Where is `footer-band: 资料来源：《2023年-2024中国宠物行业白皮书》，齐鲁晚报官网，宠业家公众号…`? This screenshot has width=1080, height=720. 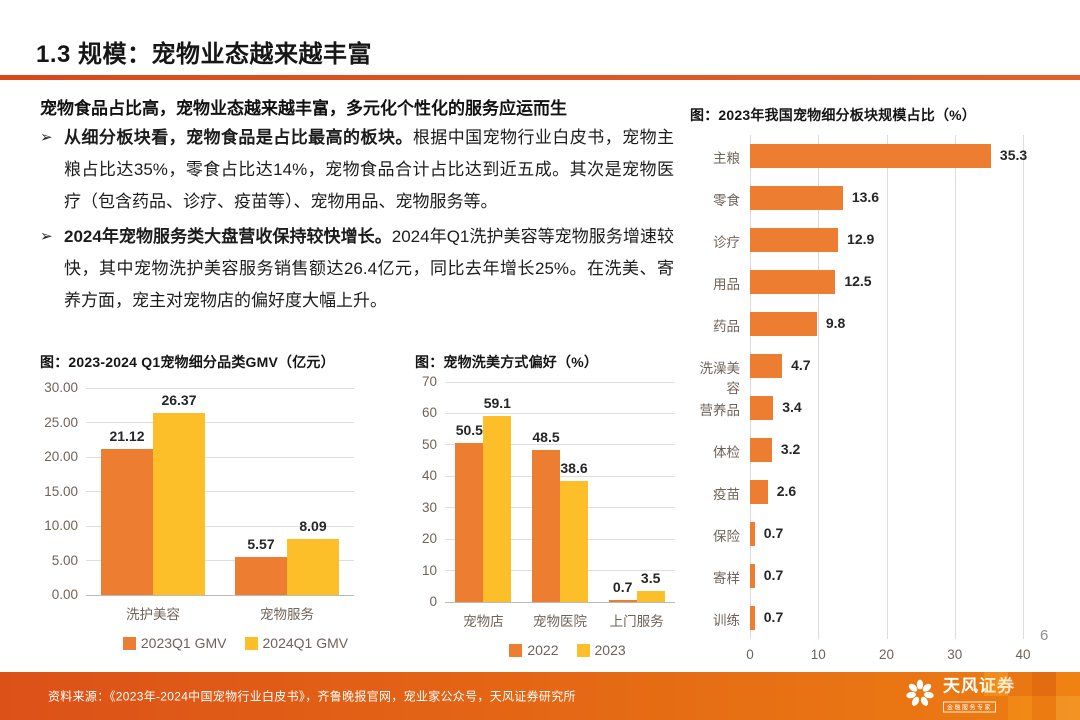 footer-band: 资料来源：《2023年-2024中国宠物行业白皮书》，齐鲁晚报官网，宠业家公众号… is located at coordinates (540, 696).